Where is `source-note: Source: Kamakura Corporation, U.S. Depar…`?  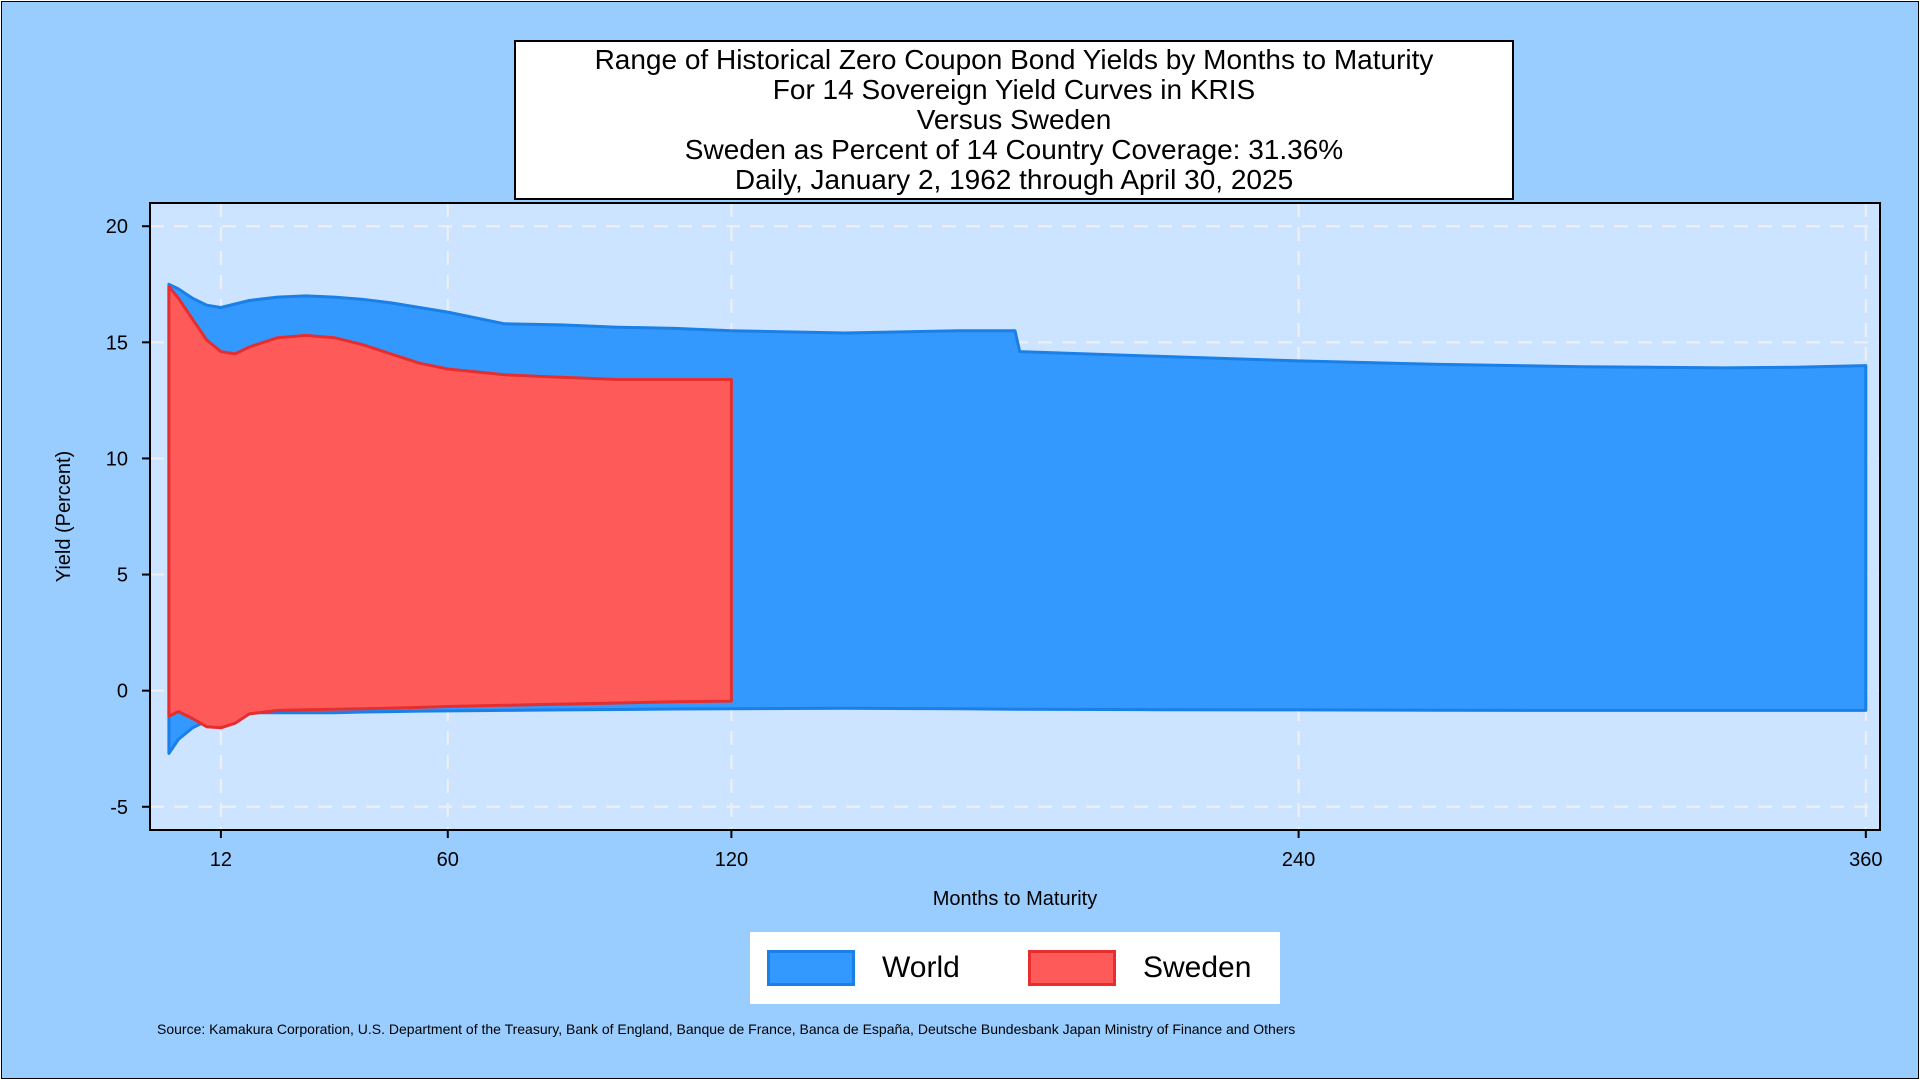 source-note: Source: Kamakura Corporation, U.S. Depar… is located at coordinates (726, 1029).